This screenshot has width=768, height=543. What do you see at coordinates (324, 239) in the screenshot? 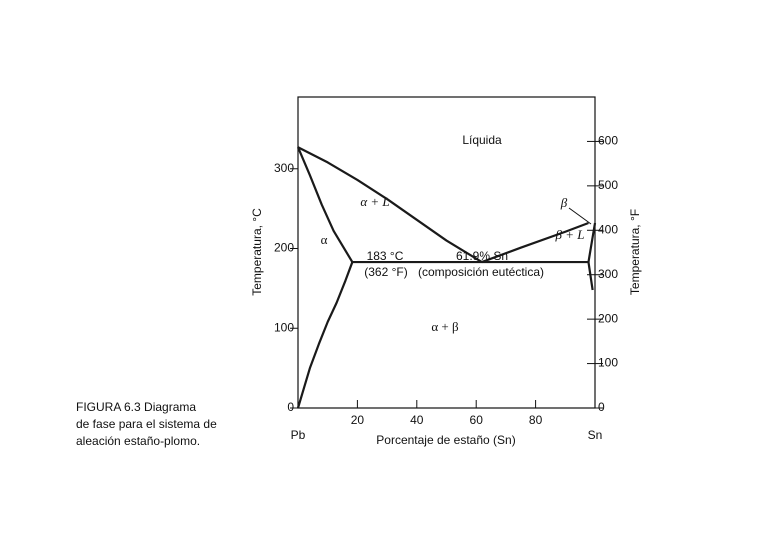
I see `region-label: α` at bounding box center [324, 239].